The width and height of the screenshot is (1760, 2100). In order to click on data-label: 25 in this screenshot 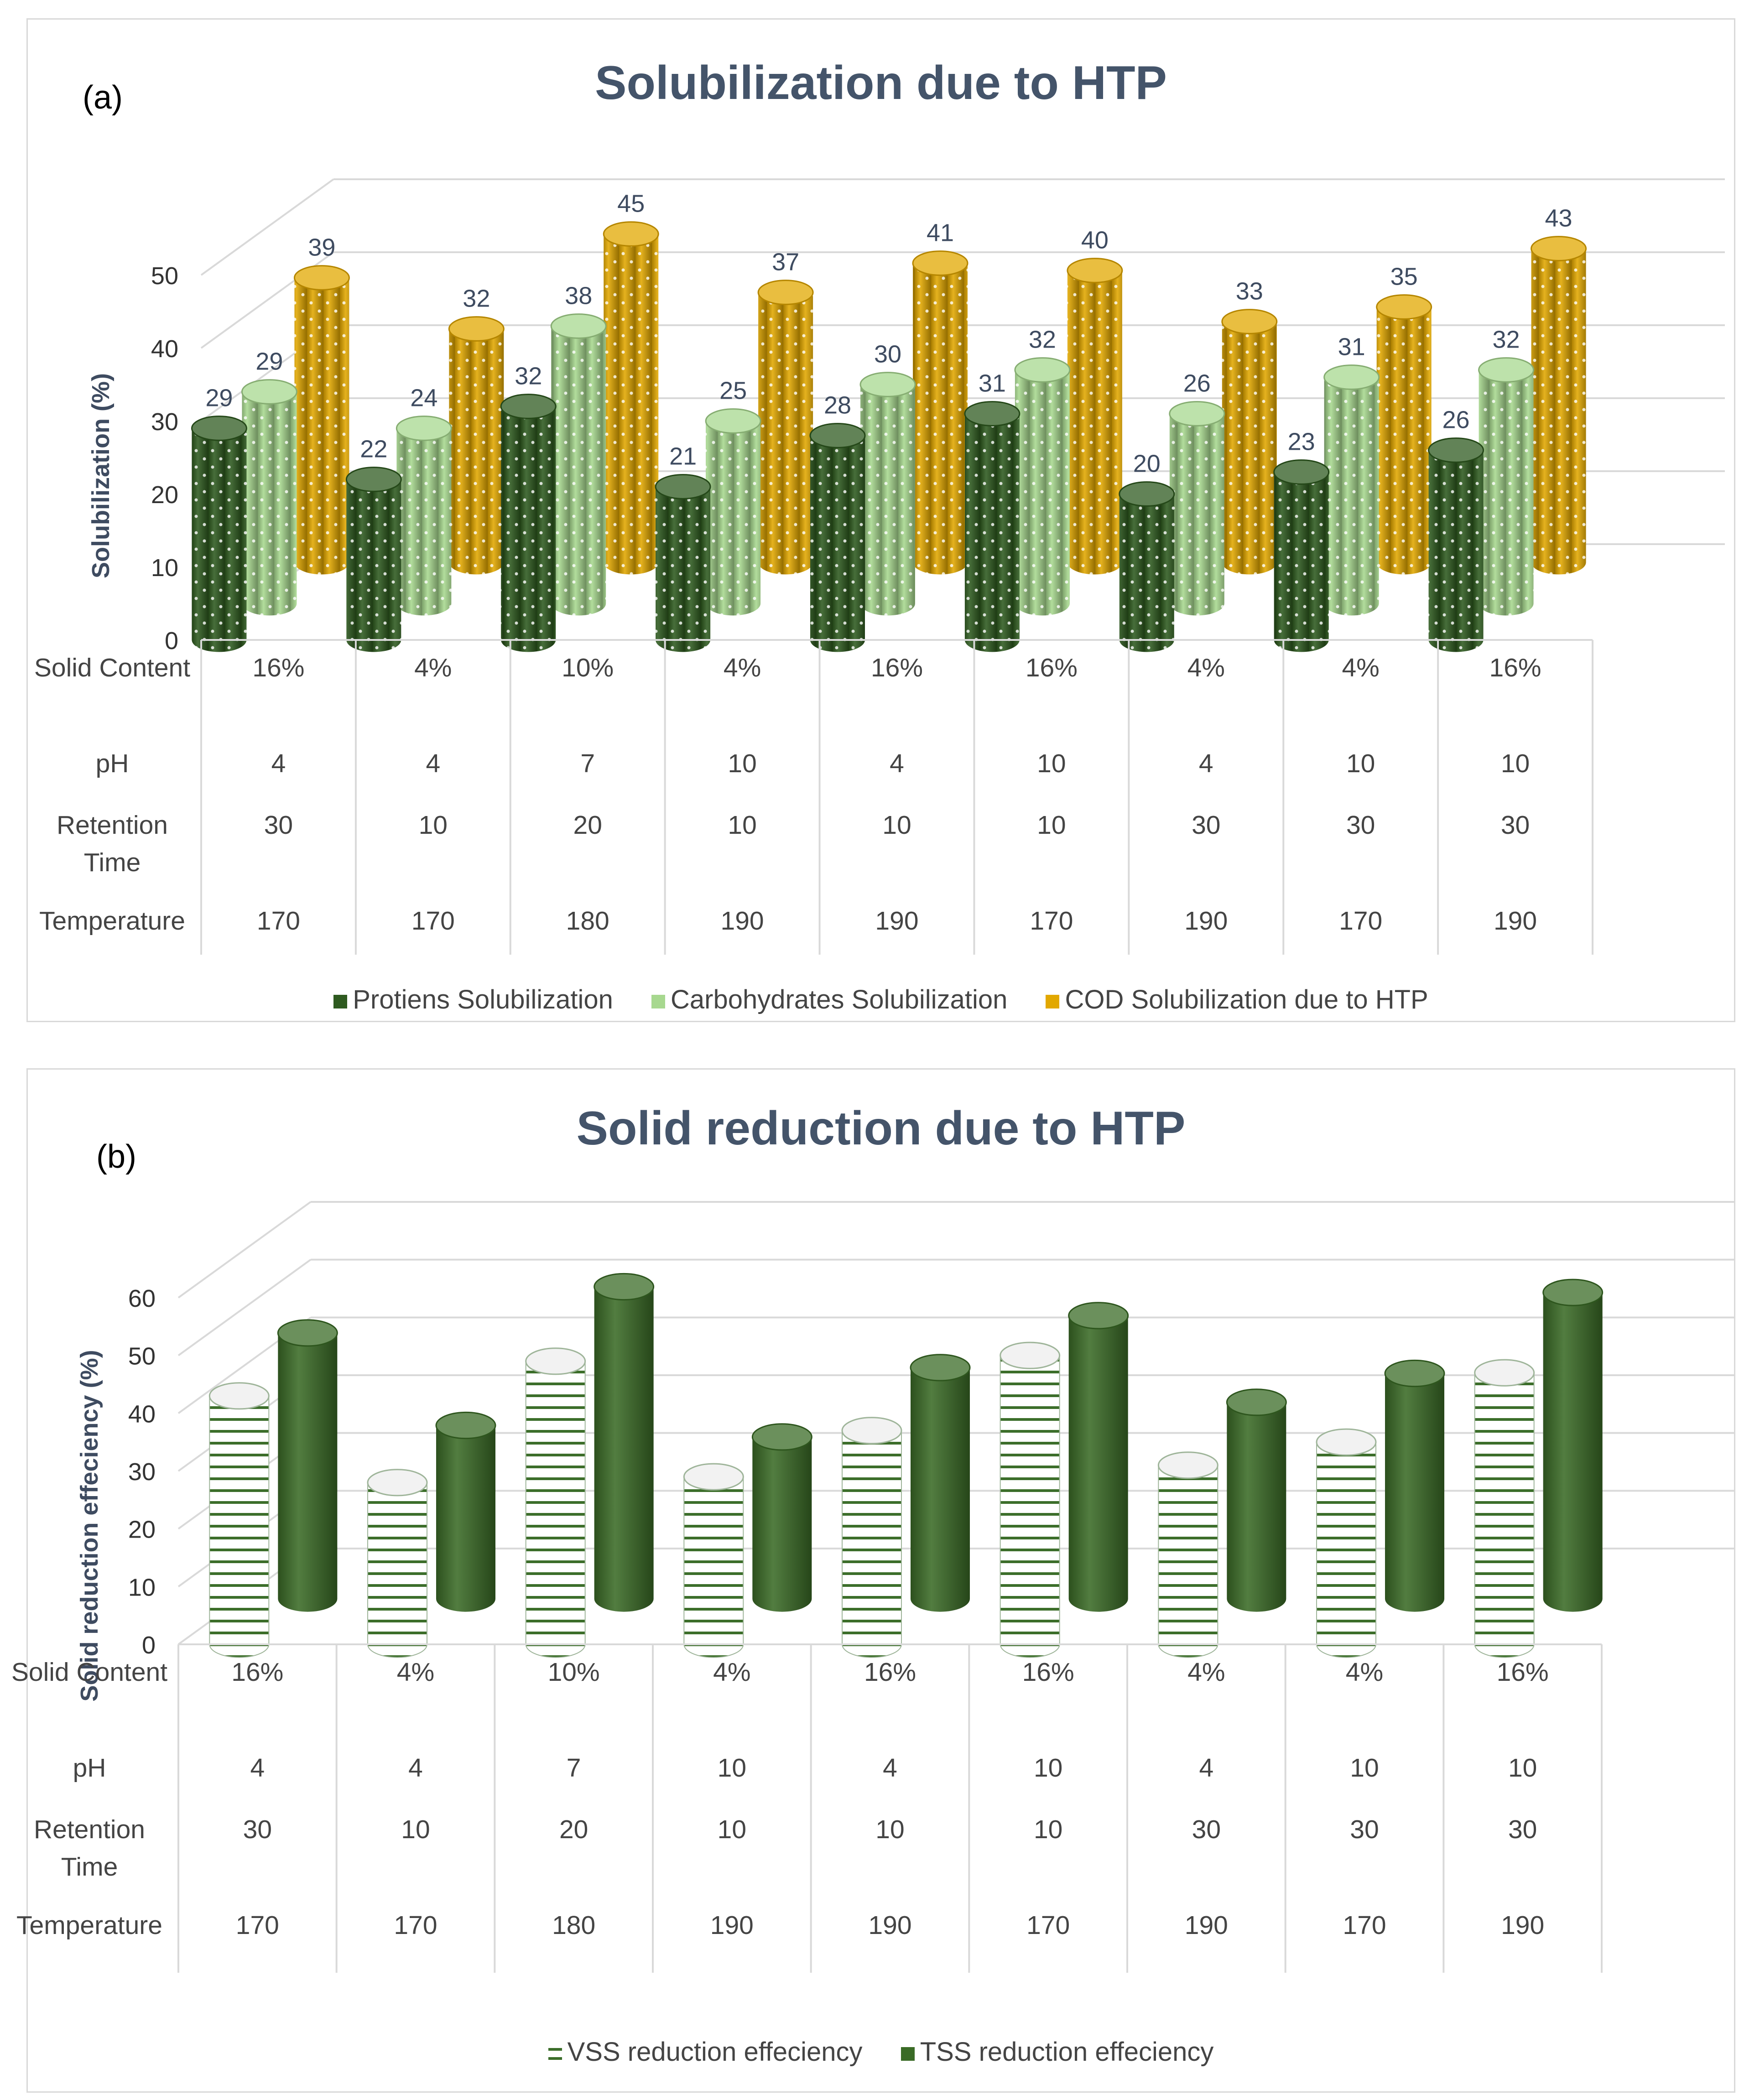, I will do `click(733, 391)`.